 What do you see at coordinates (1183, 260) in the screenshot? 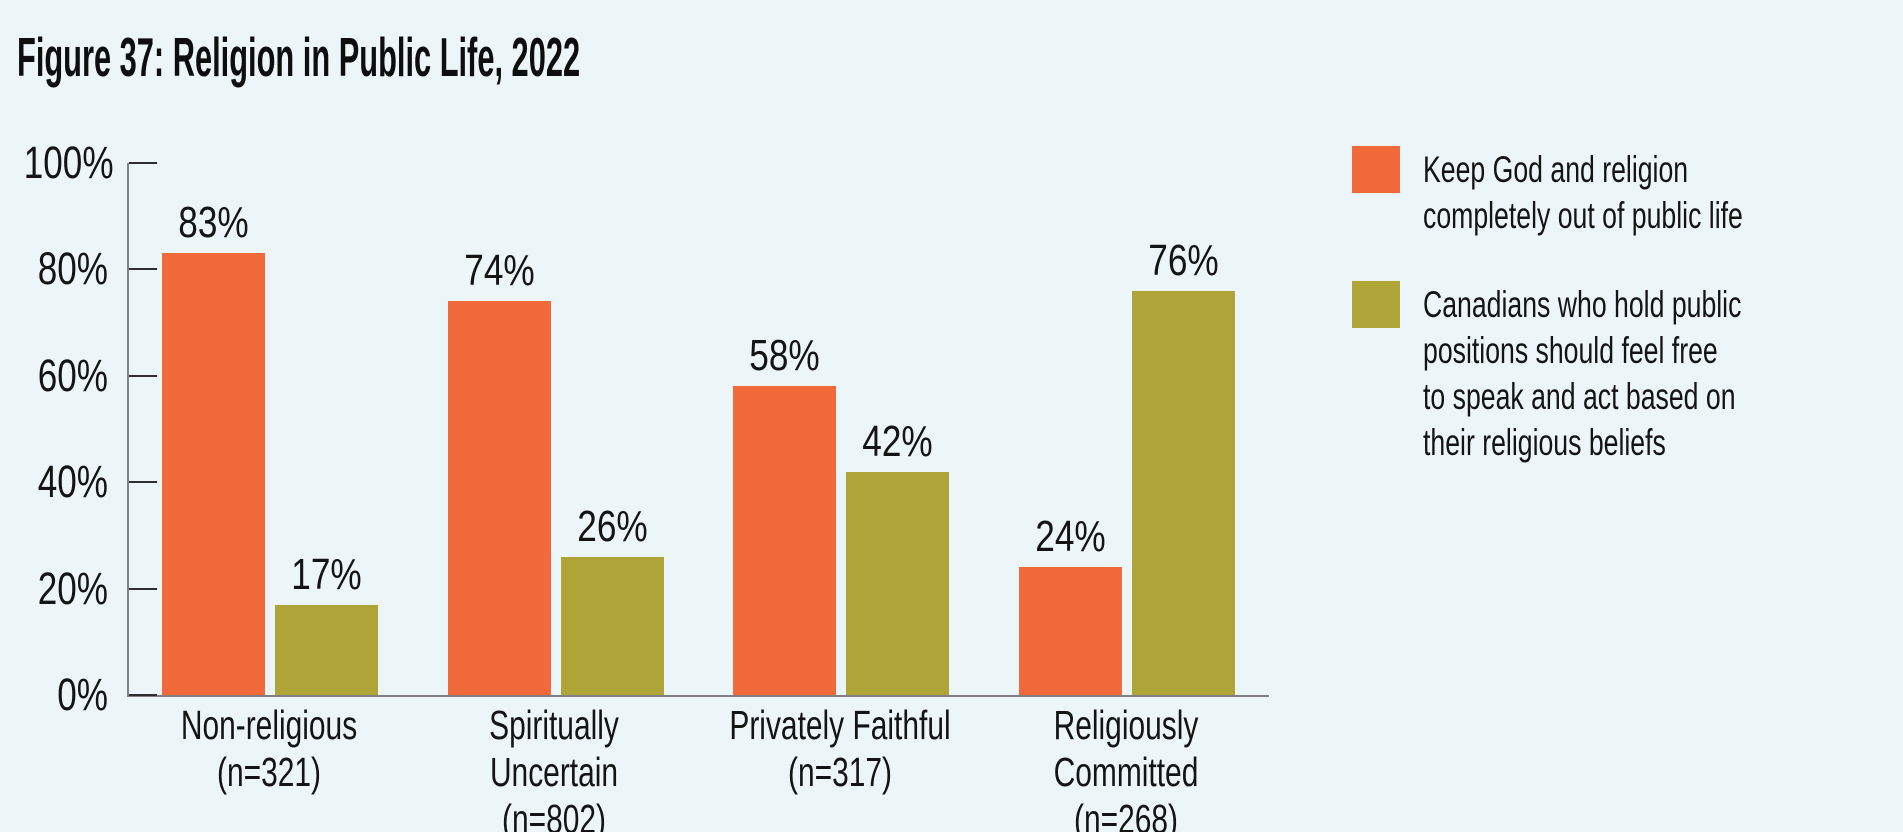
I see `value-label-speak-act-freely-religiously-committed: 76%` at bounding box center [1183, 260].